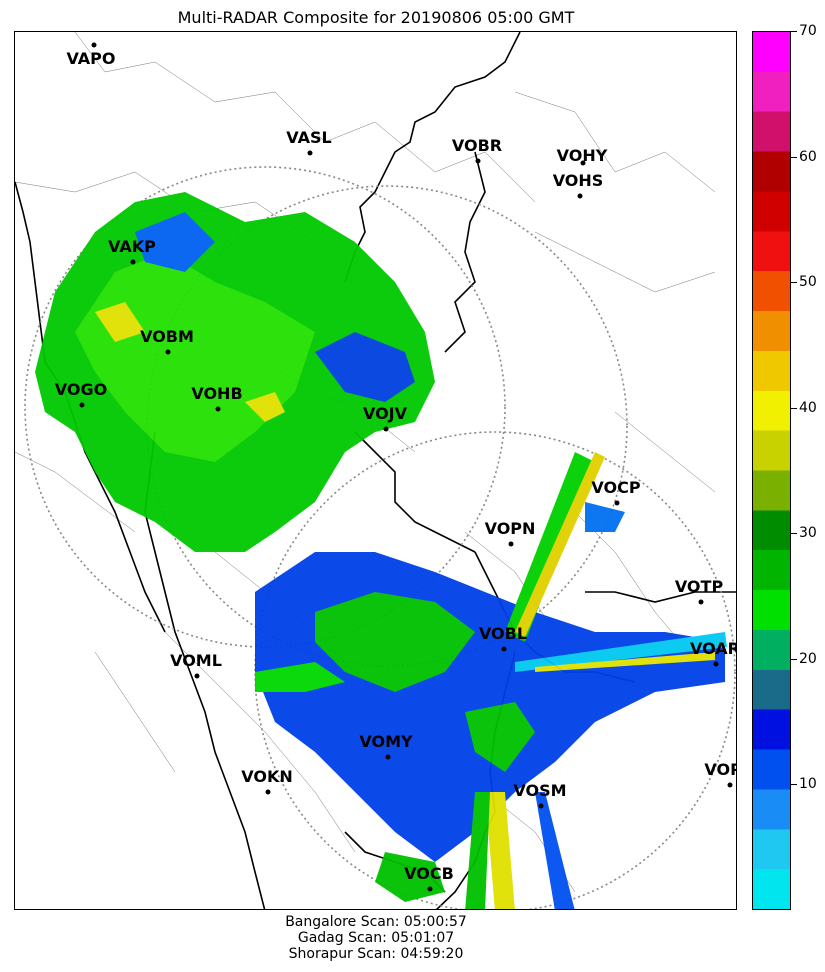 This screenshot has height=972, width=825. What do you see at coordinates (808, 533) in the screenshot?
I see `colorbar-tick-label: 30` at bounding box center [808, 533].